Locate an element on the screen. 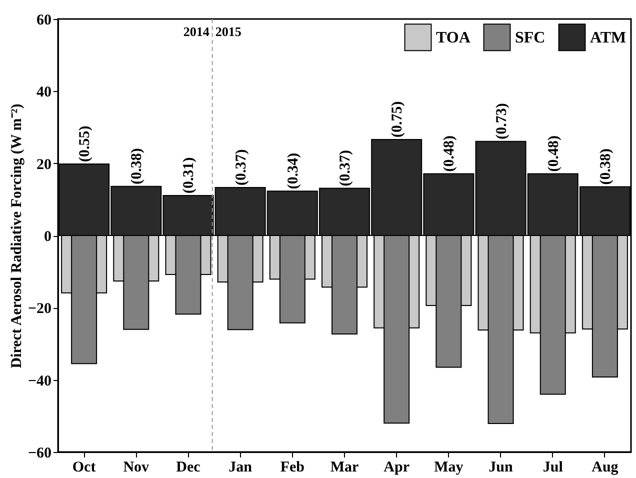 Image resolution: width=636 pixels, height=478 pixels. x-tick-label: Jul is located at coordinates (552, 468).